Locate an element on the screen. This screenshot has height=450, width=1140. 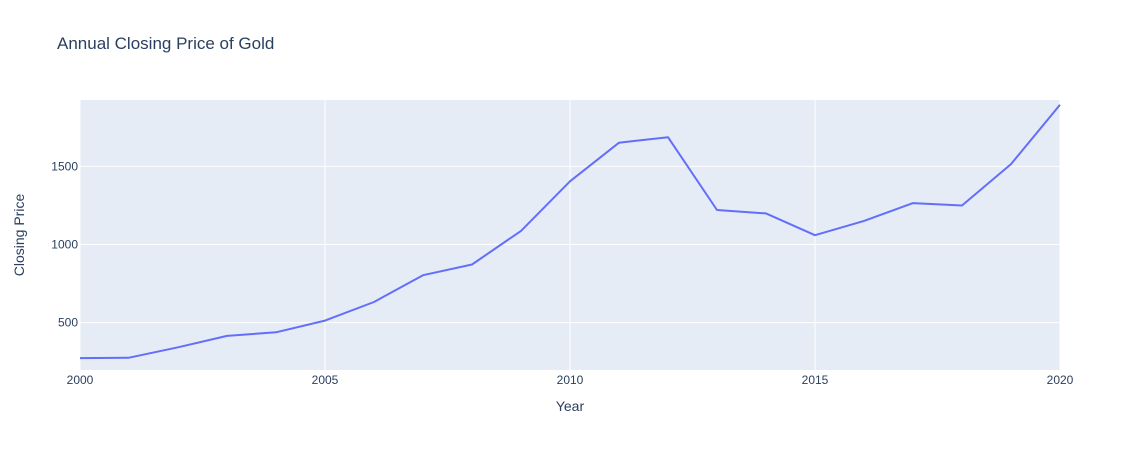
x-tick-label: 2005 is located at coordinates (325, 380).